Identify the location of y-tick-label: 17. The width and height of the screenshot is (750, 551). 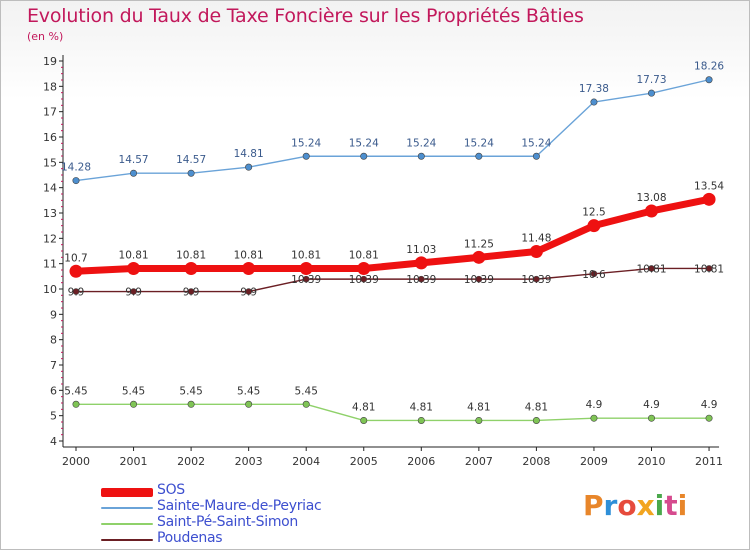
(50, 112).